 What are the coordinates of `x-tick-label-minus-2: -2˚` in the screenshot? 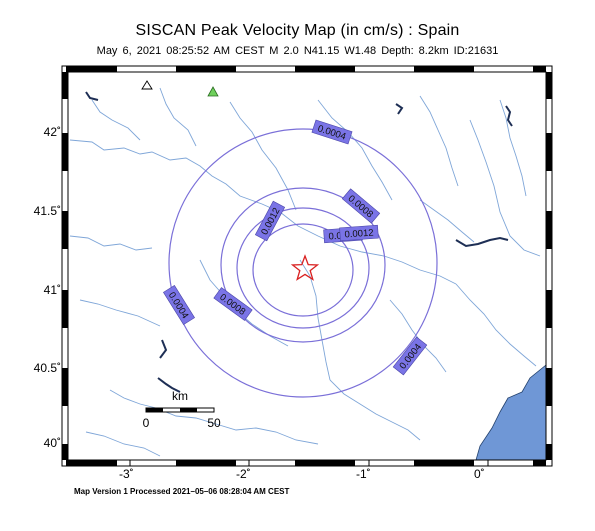 It's located at (243, 474).